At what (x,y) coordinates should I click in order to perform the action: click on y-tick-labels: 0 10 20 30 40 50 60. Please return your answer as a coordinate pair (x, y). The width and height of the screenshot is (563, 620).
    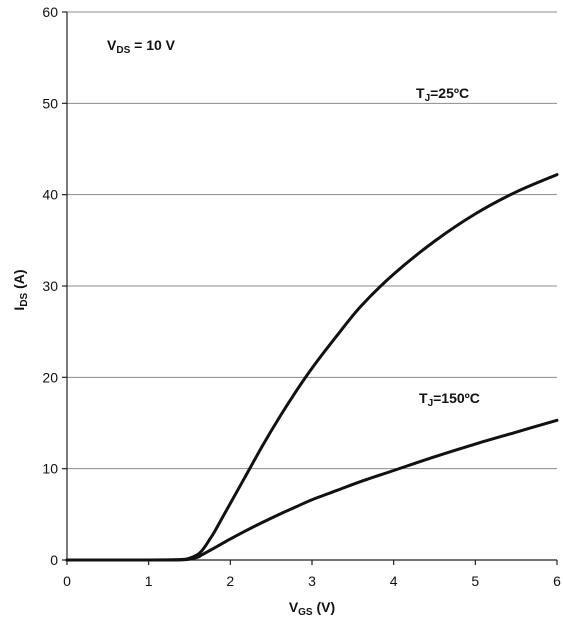
    Looking at the image, I should click on (50, 286).